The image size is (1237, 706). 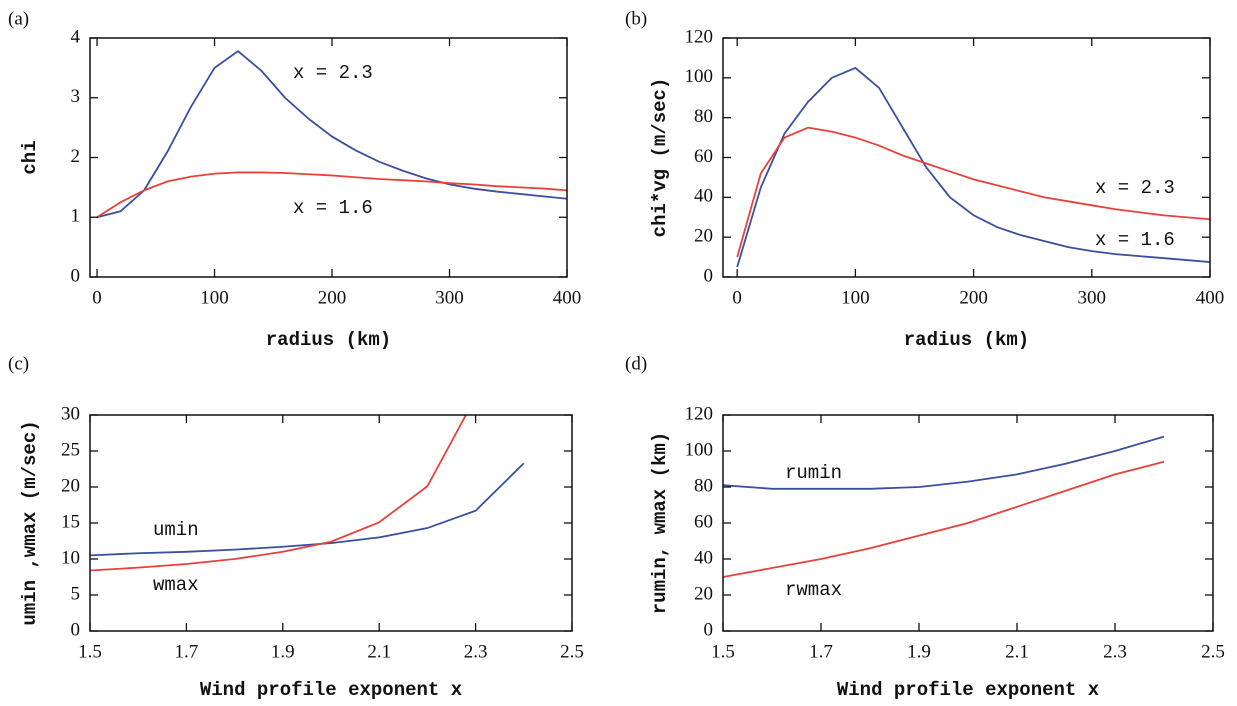 What do you see at coordinates (176, 530) in the screenshot?
I see `series-label: umin` at bounding box center [176, 530].